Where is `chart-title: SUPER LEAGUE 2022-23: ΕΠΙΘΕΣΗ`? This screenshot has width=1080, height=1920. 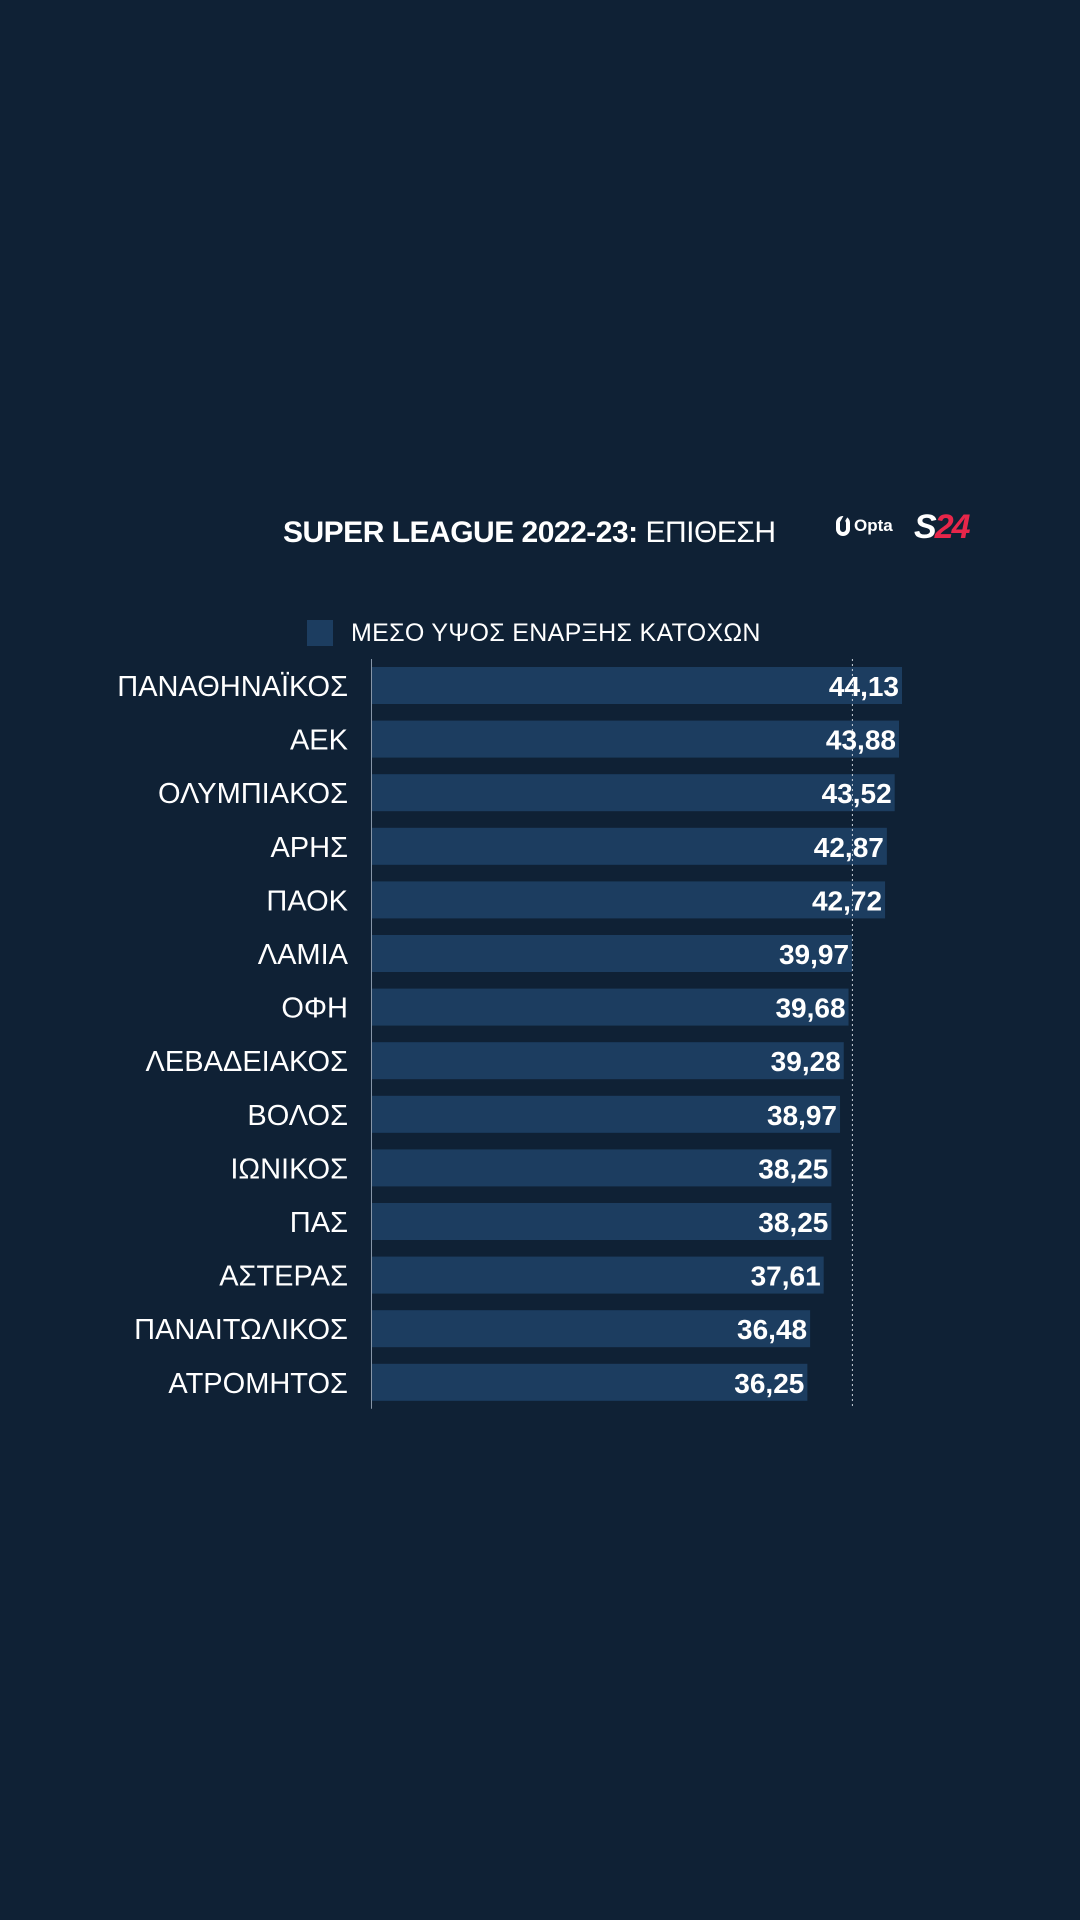 chart-title: SUPER LEAGUE 2022-23: ΕΠΙΘΕΣΗ is located at coordinates (529, 533).